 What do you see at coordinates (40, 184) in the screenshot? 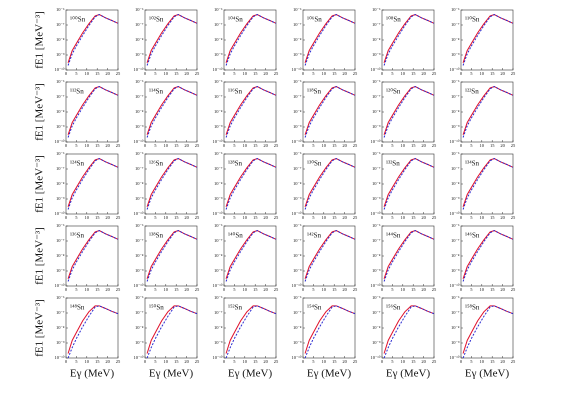
I see `y-axis-label: fE1 [MeV⁻³]` at bounding box center [40, 184].